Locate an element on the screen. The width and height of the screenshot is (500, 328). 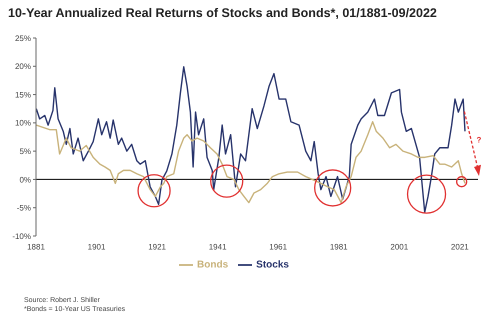
y-tick-label: 0% is located at coordinates (25, 179).